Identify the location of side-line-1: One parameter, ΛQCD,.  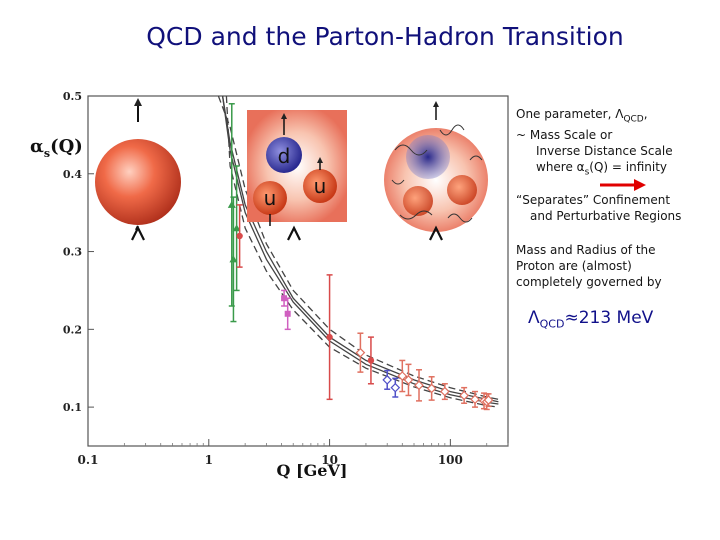
(582, 116).